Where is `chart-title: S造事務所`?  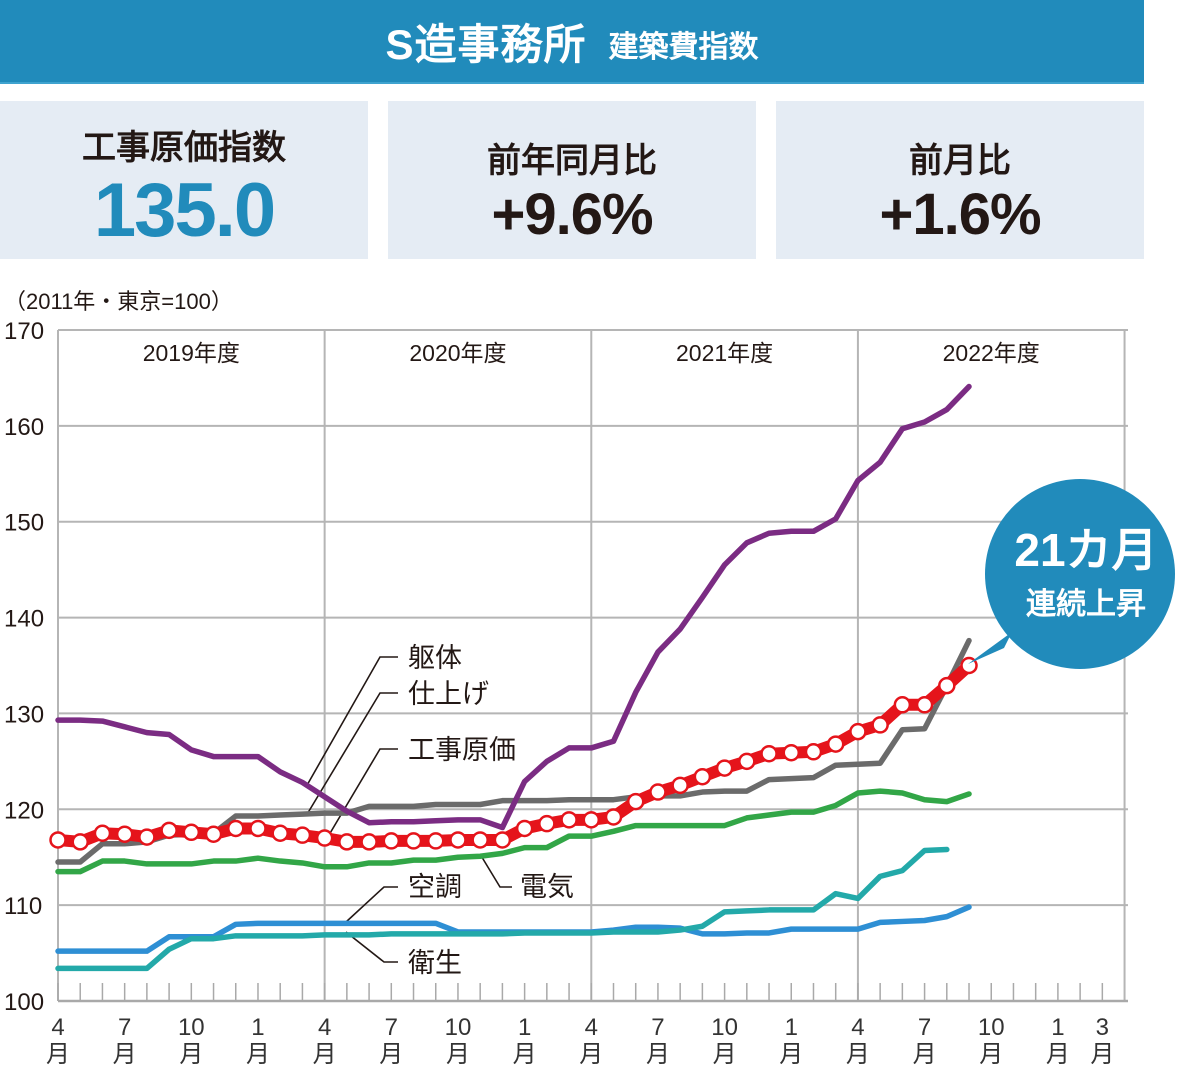
chart-title: S造事務所 is located at coordinates (486, 44).